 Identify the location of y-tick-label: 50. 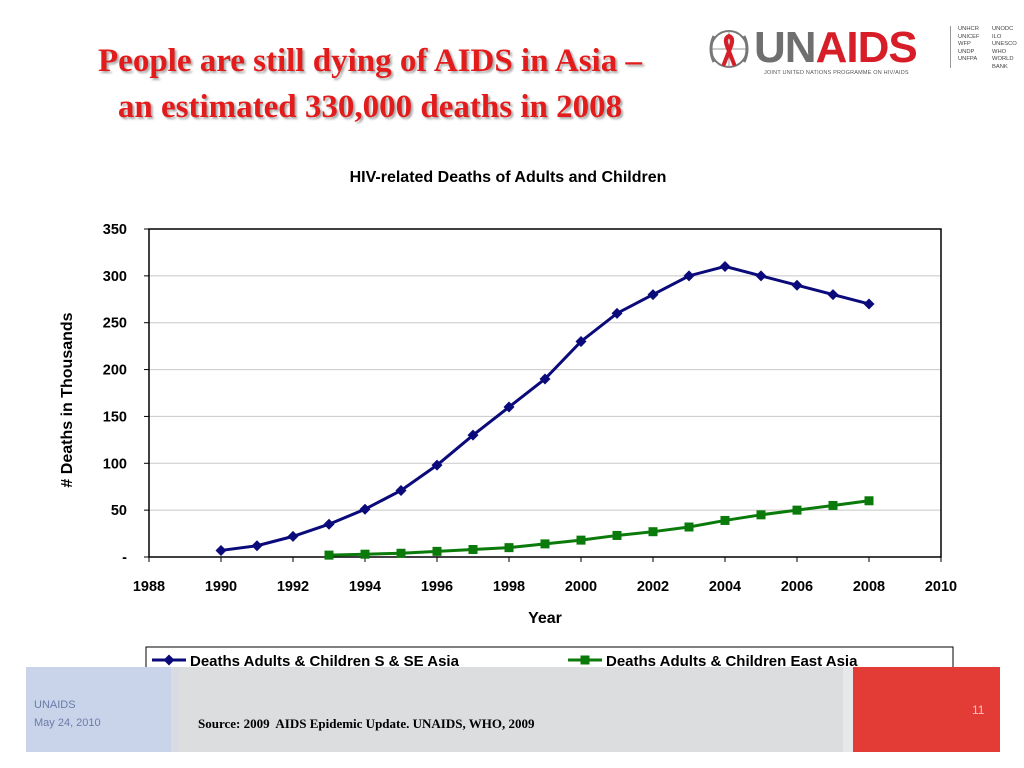
(119, 511).